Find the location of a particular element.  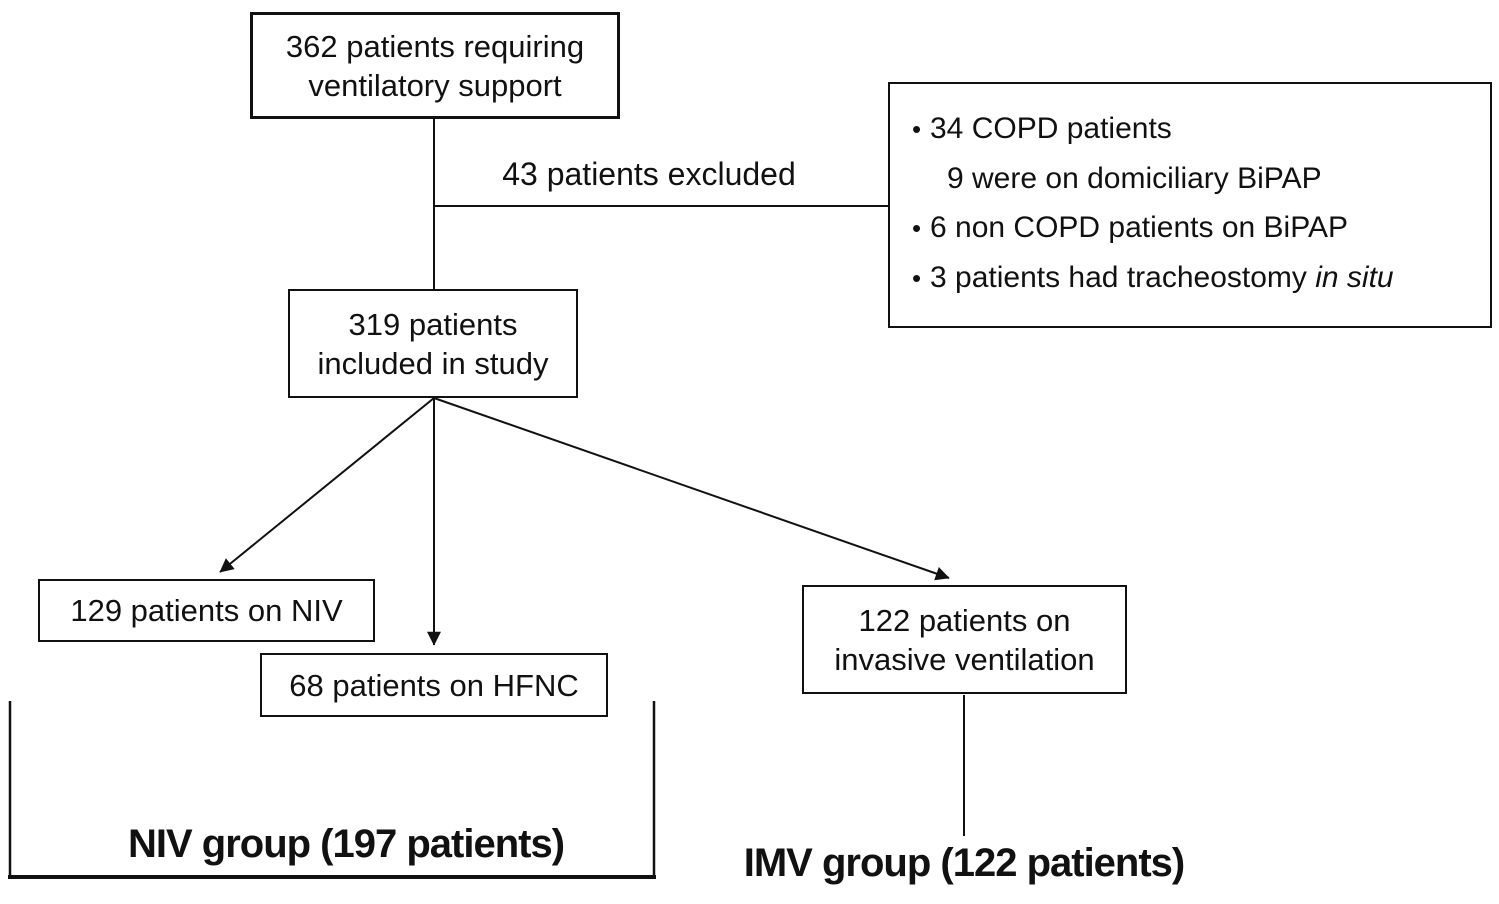

arrow-included-to-niv is located at coordinates (327, 485).